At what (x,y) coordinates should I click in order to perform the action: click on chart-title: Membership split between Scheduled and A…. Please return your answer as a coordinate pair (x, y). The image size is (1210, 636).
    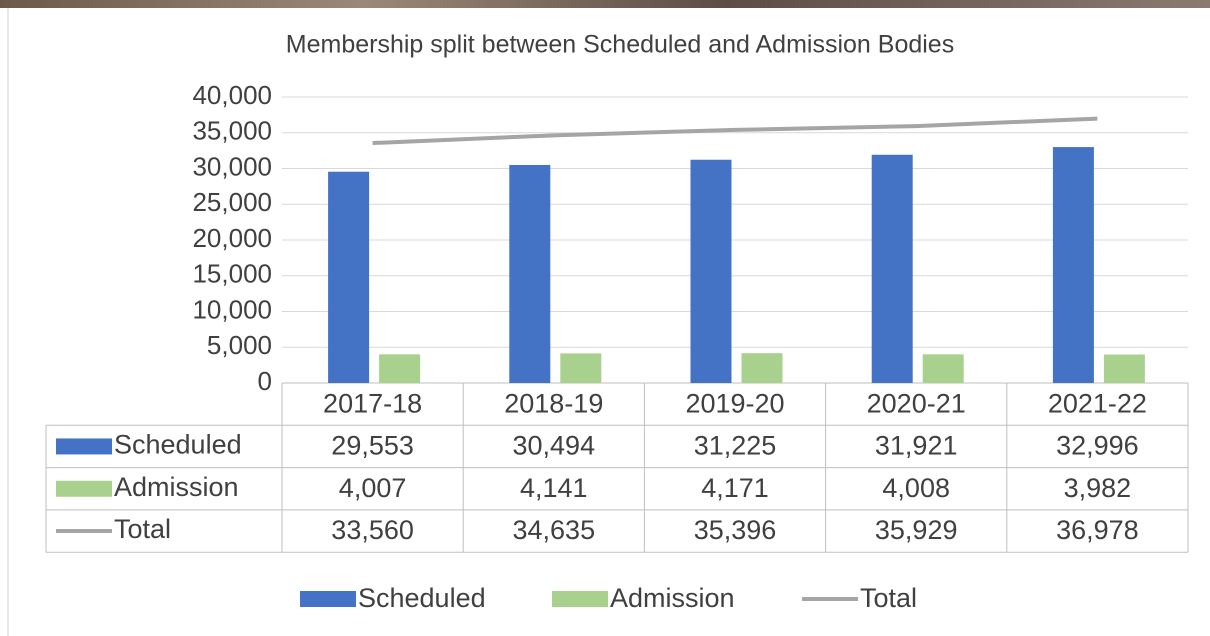
    Looking at the image, I should click on (620, 45).